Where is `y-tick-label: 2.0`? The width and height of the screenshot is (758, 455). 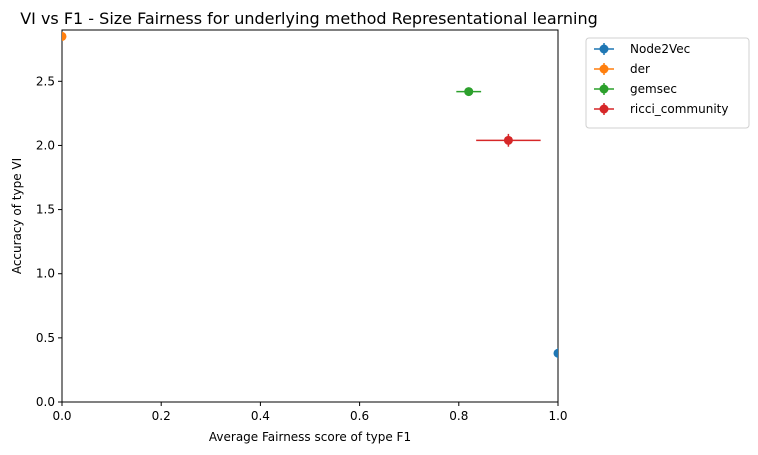
y-tick-label: 2.0 is located at coordinates (45, 145).